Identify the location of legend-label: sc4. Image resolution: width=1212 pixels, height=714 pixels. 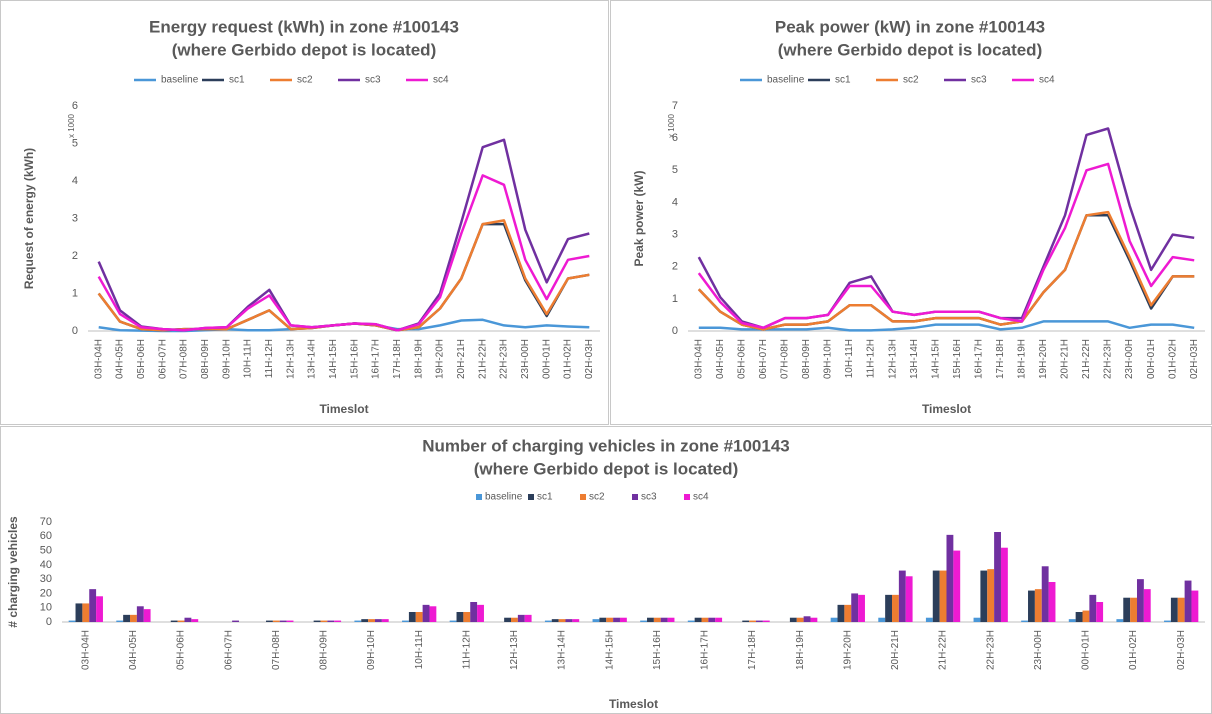
(701, 497).